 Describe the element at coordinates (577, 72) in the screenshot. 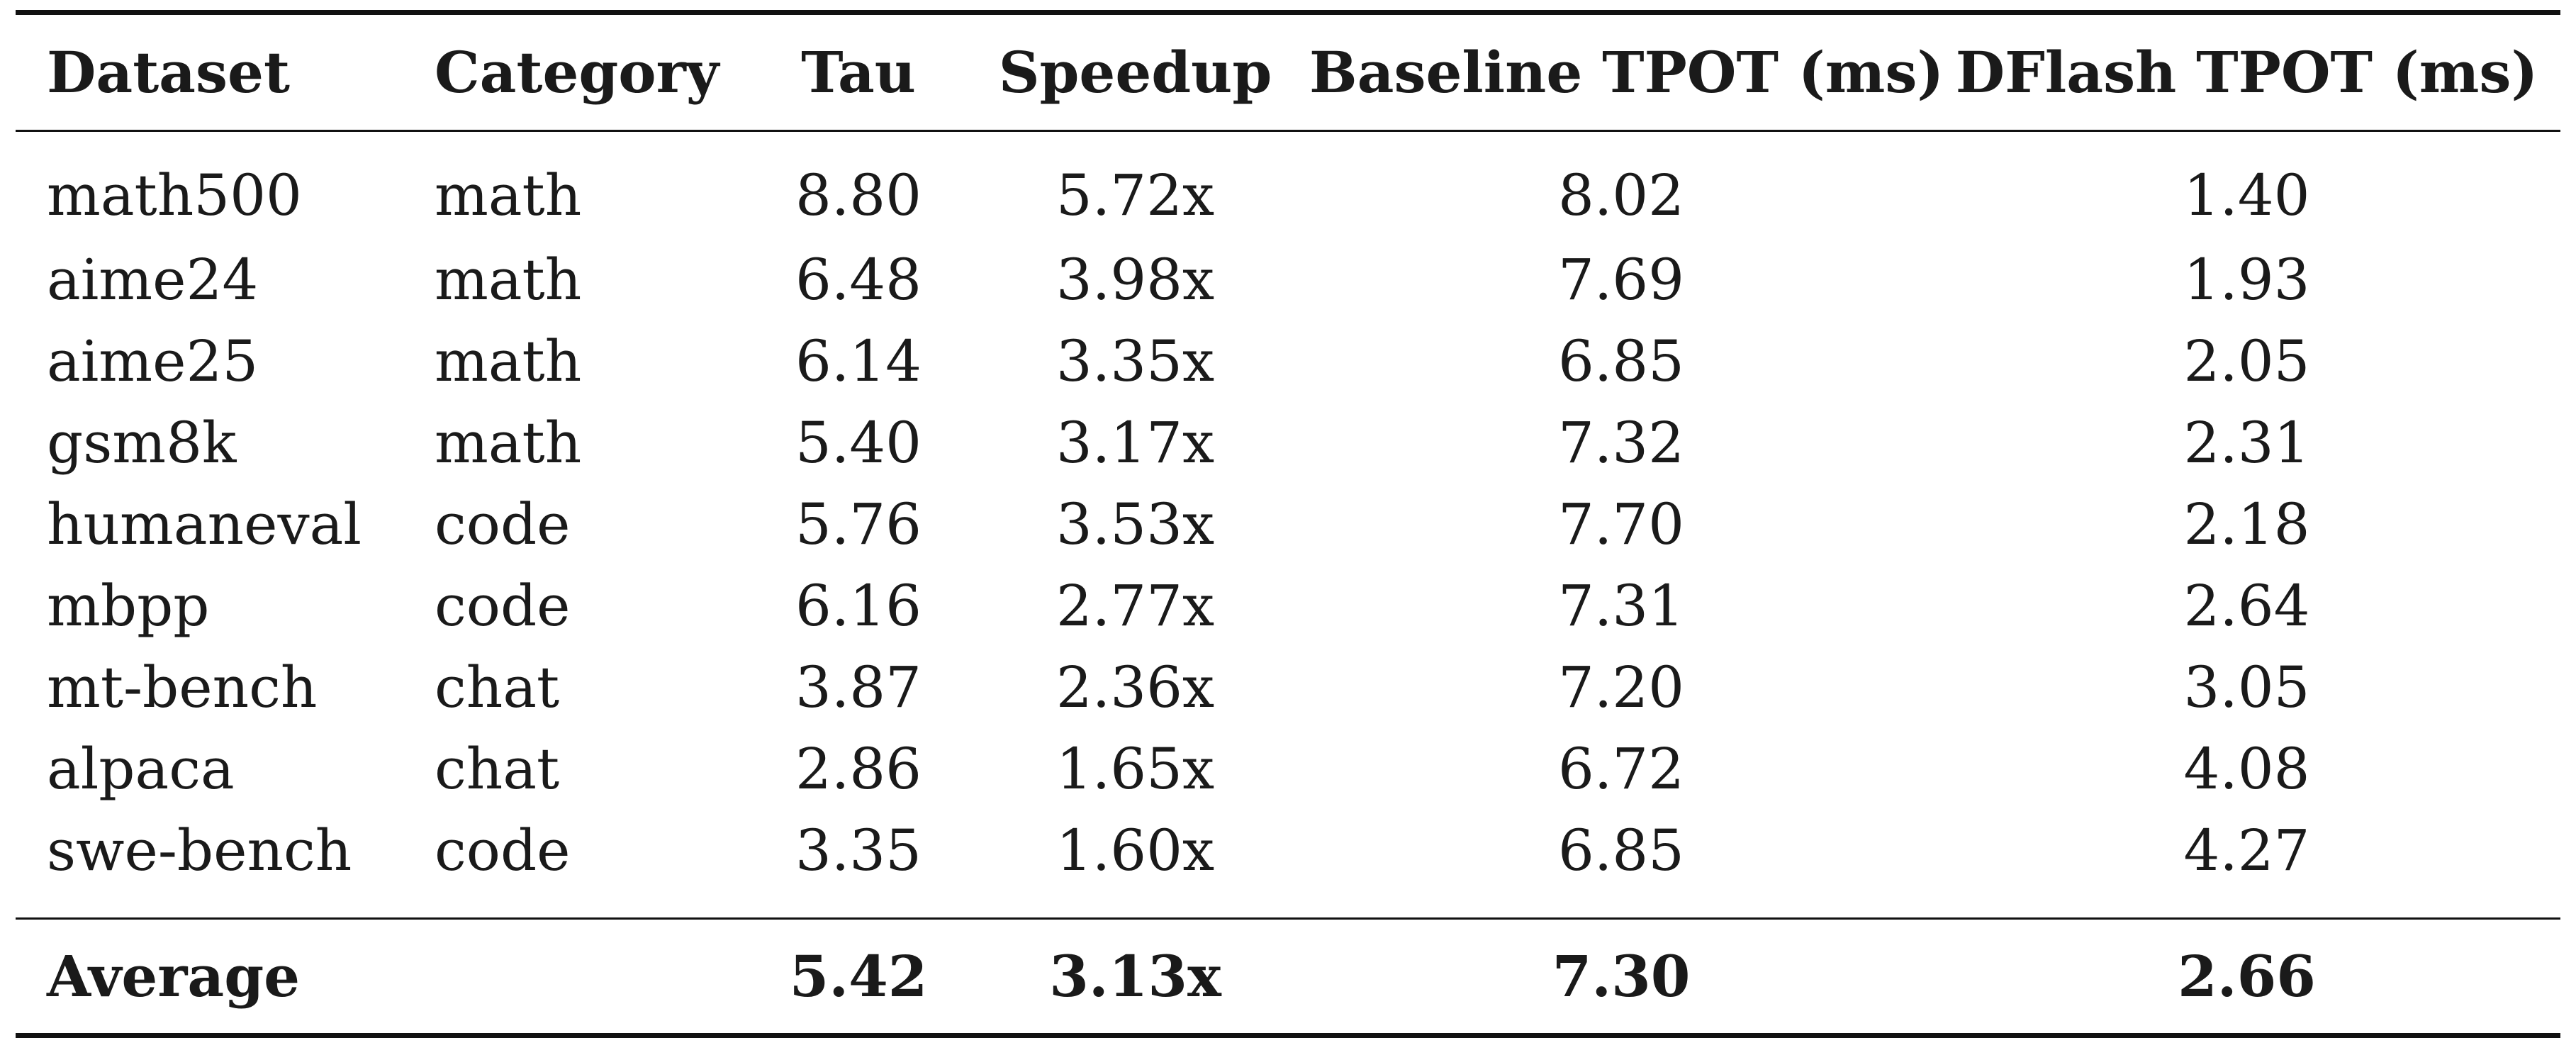

I see `column-header-category: Category` at that location.